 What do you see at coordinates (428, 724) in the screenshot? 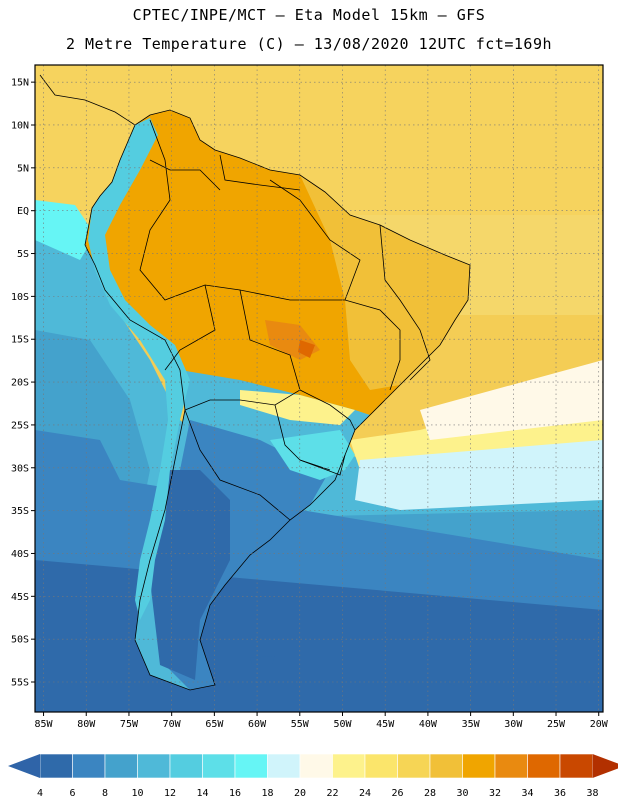
I see `lon-tick-label: 40W` at bounding box center [428, 724].